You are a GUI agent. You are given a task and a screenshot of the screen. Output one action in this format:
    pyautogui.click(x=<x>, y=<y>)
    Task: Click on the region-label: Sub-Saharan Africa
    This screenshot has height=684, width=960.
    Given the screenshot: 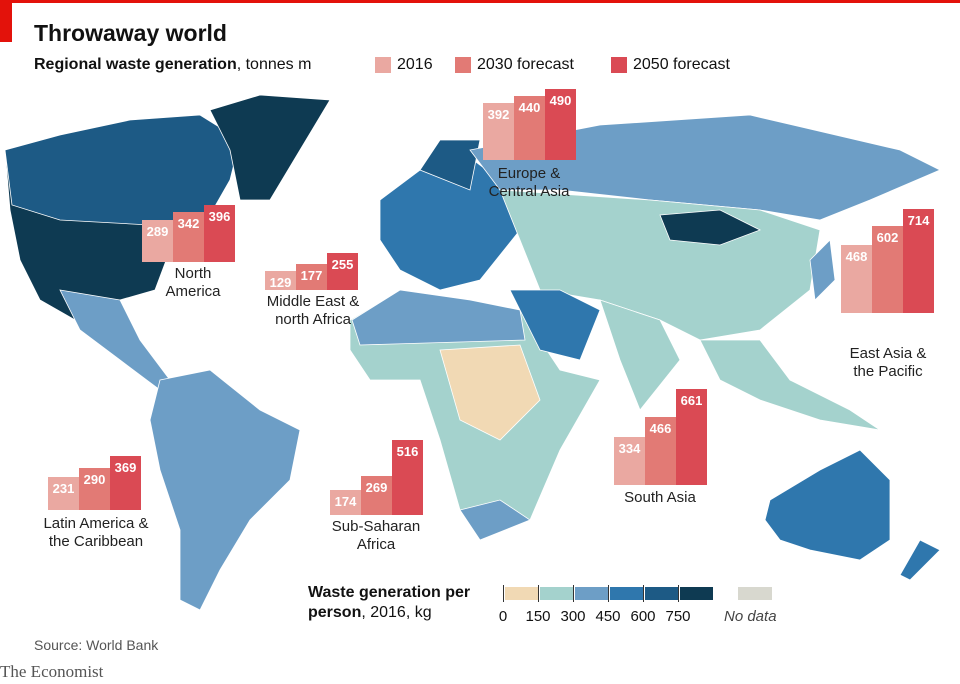 What is the action you would take?
    pyautogui.click(x=376, y=535)
    